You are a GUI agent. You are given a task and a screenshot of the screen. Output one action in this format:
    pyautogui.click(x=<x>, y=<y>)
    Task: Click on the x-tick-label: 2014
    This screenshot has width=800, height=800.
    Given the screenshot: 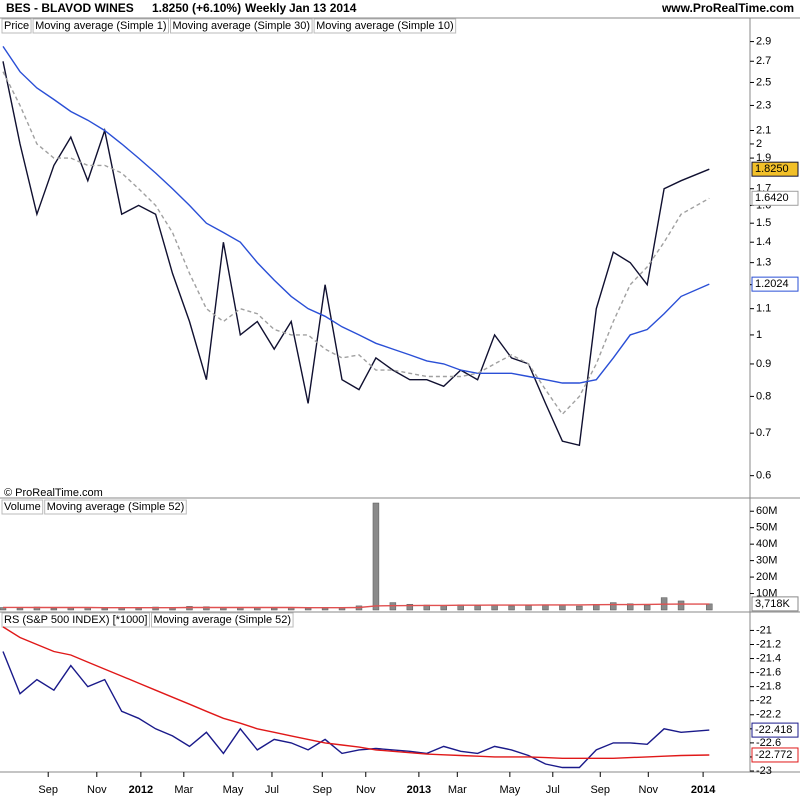 What is the action you would take?
    pyautogui.click(x=703, y=790)
    